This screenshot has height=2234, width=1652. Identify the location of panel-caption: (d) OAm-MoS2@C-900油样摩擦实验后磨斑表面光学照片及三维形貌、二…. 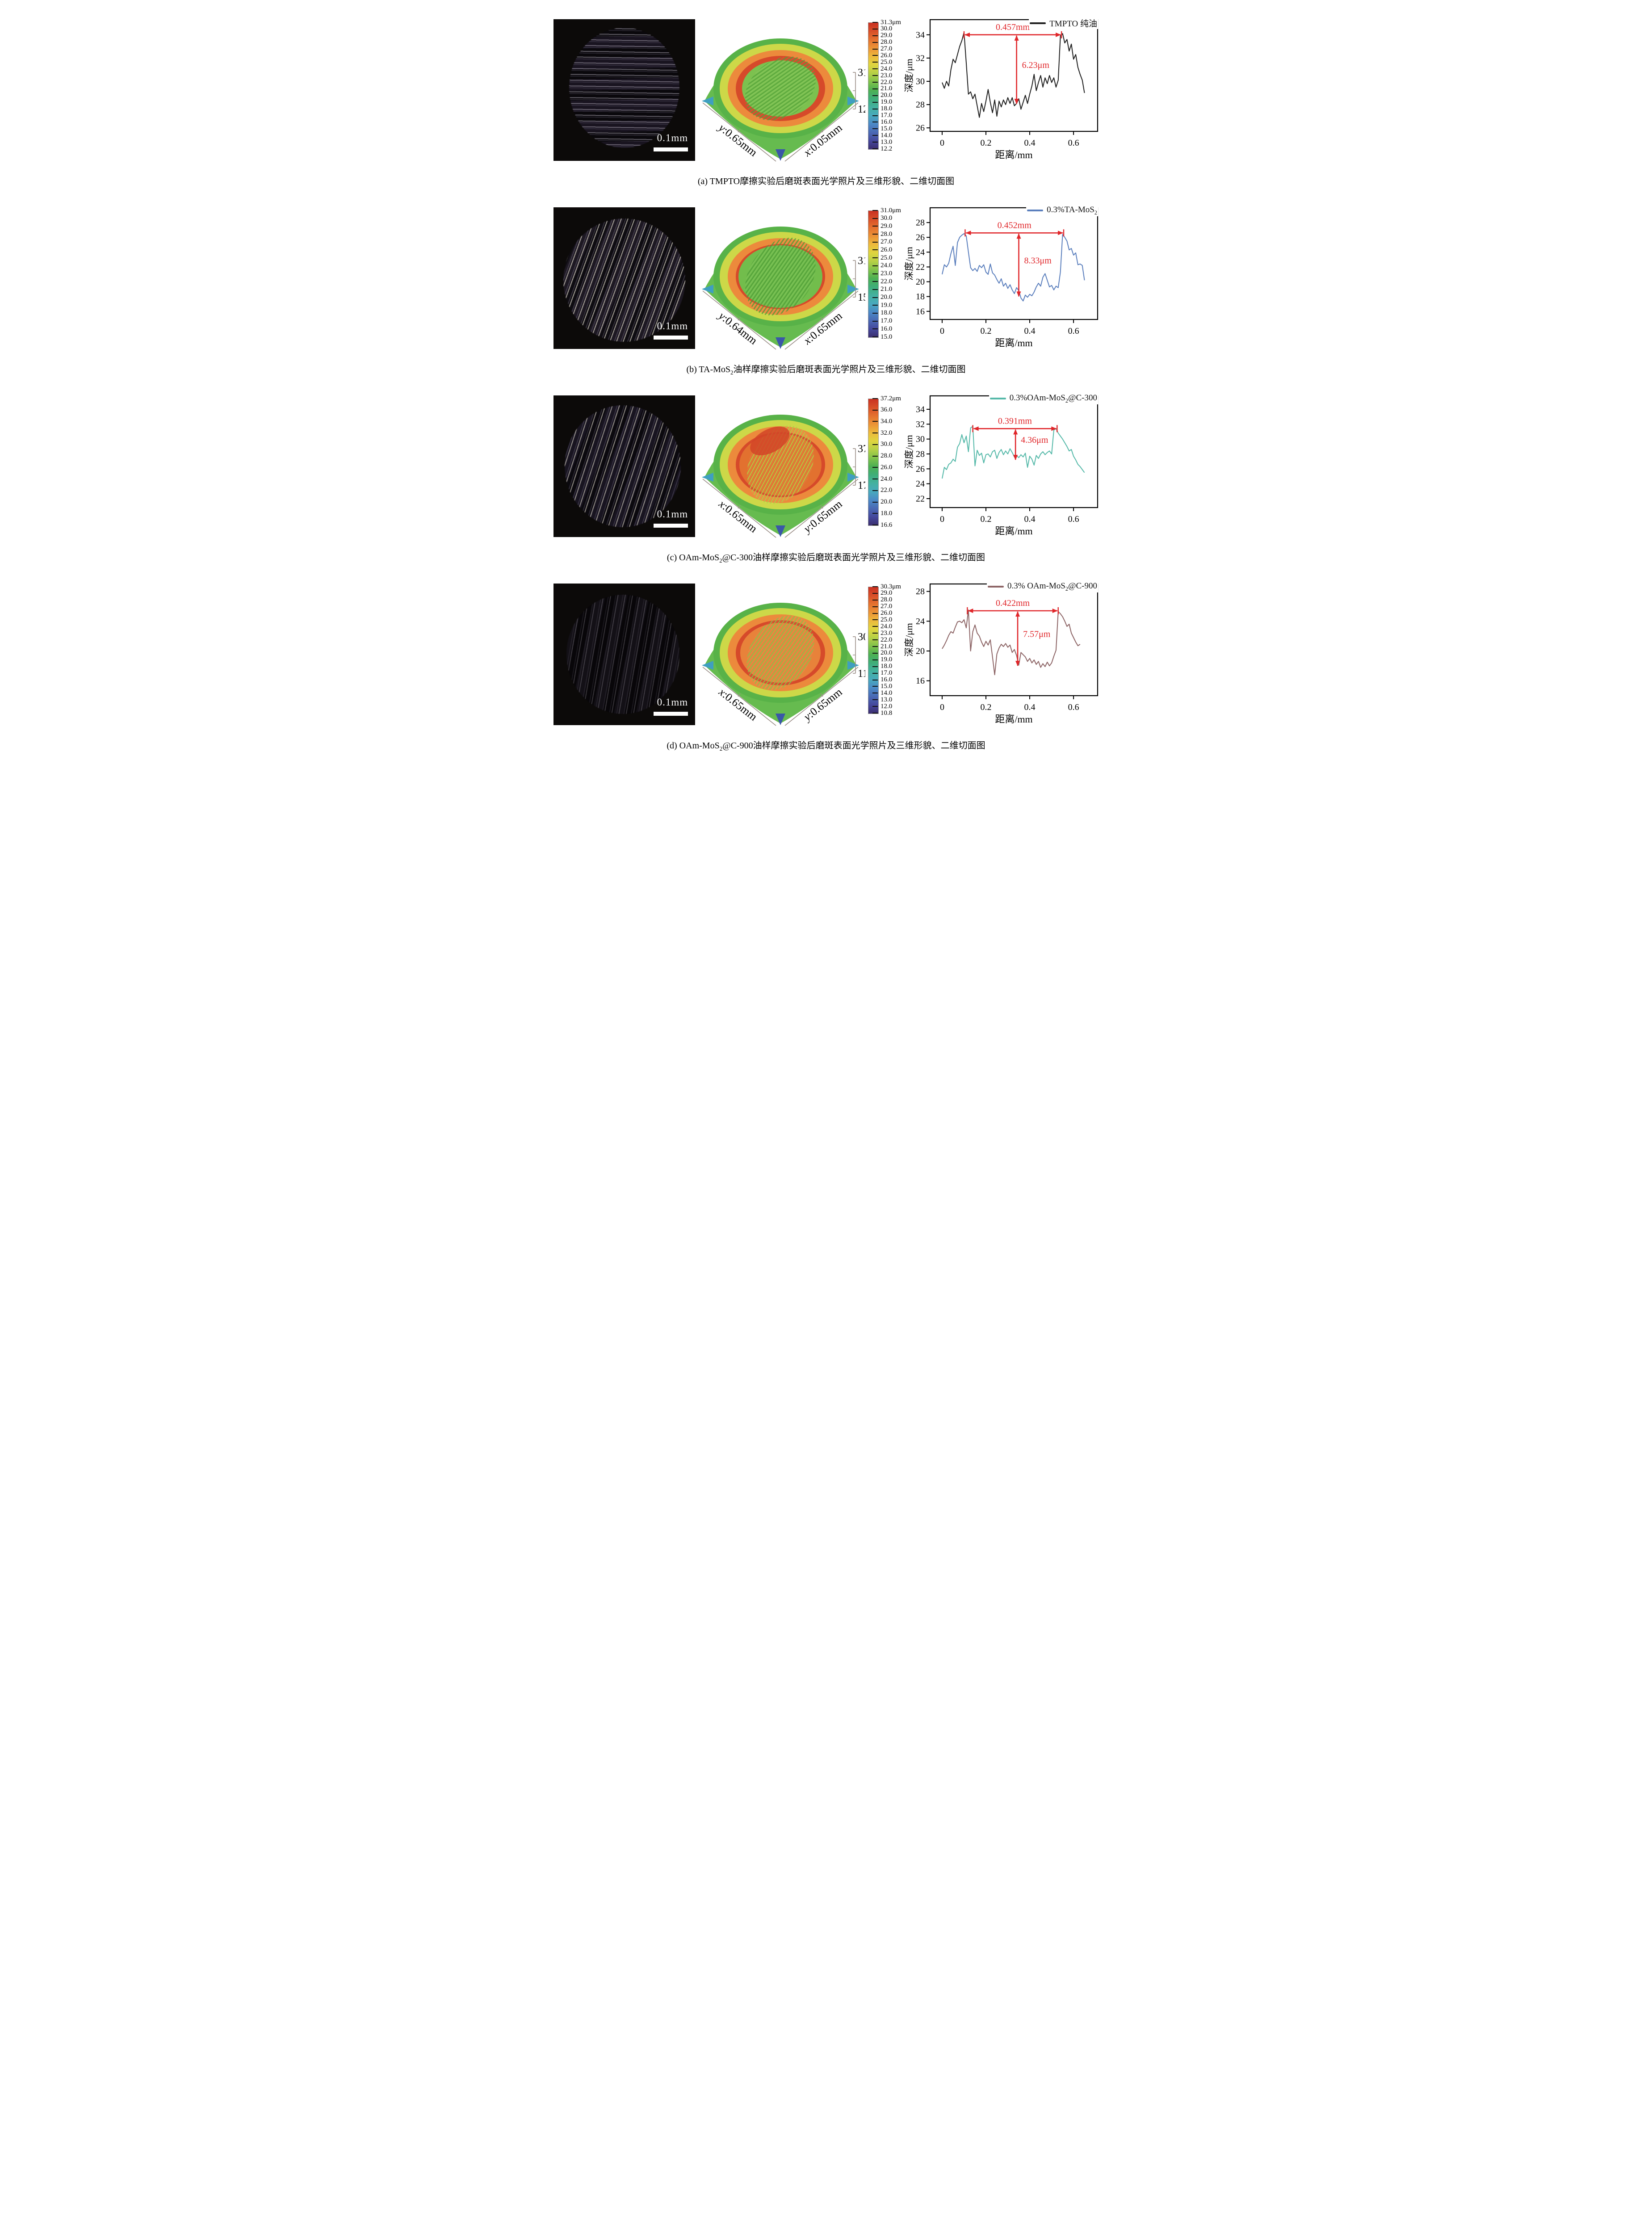
(826, 746).